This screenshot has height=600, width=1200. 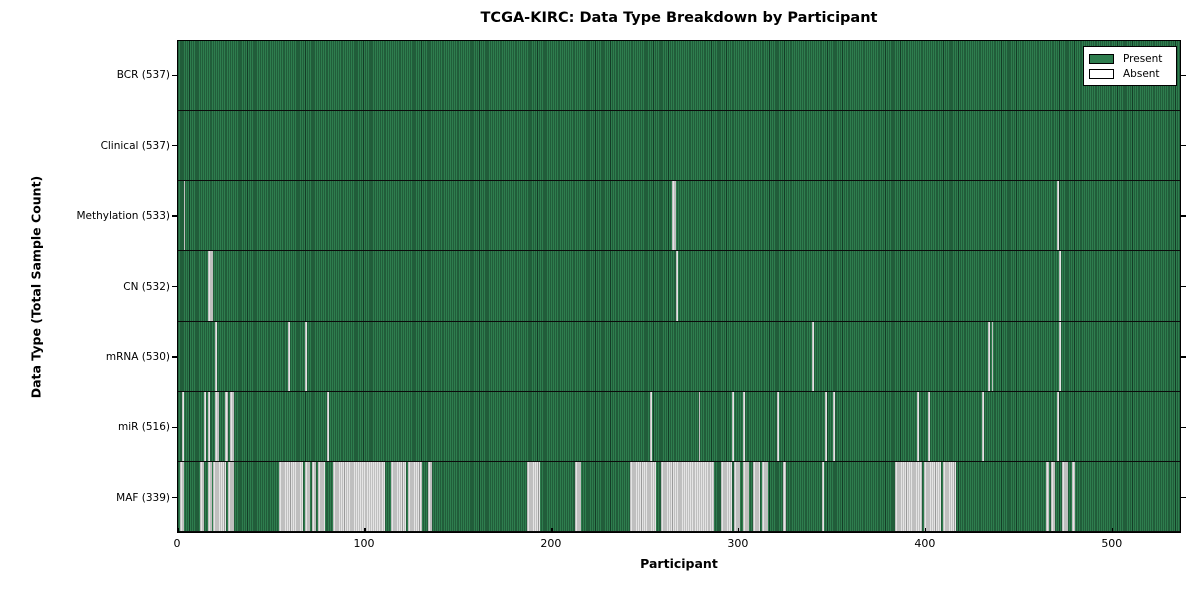 I want to click on y-tick-label-methylation: Methylation (533), so click(x=123, y=216).